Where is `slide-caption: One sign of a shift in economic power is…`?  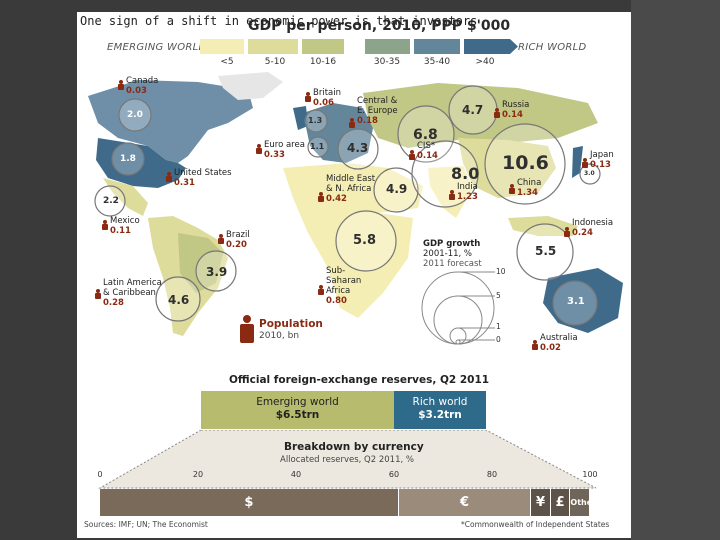 slide-caption: One sign of a shift in economic power is… is located at coordinates (279, 21).